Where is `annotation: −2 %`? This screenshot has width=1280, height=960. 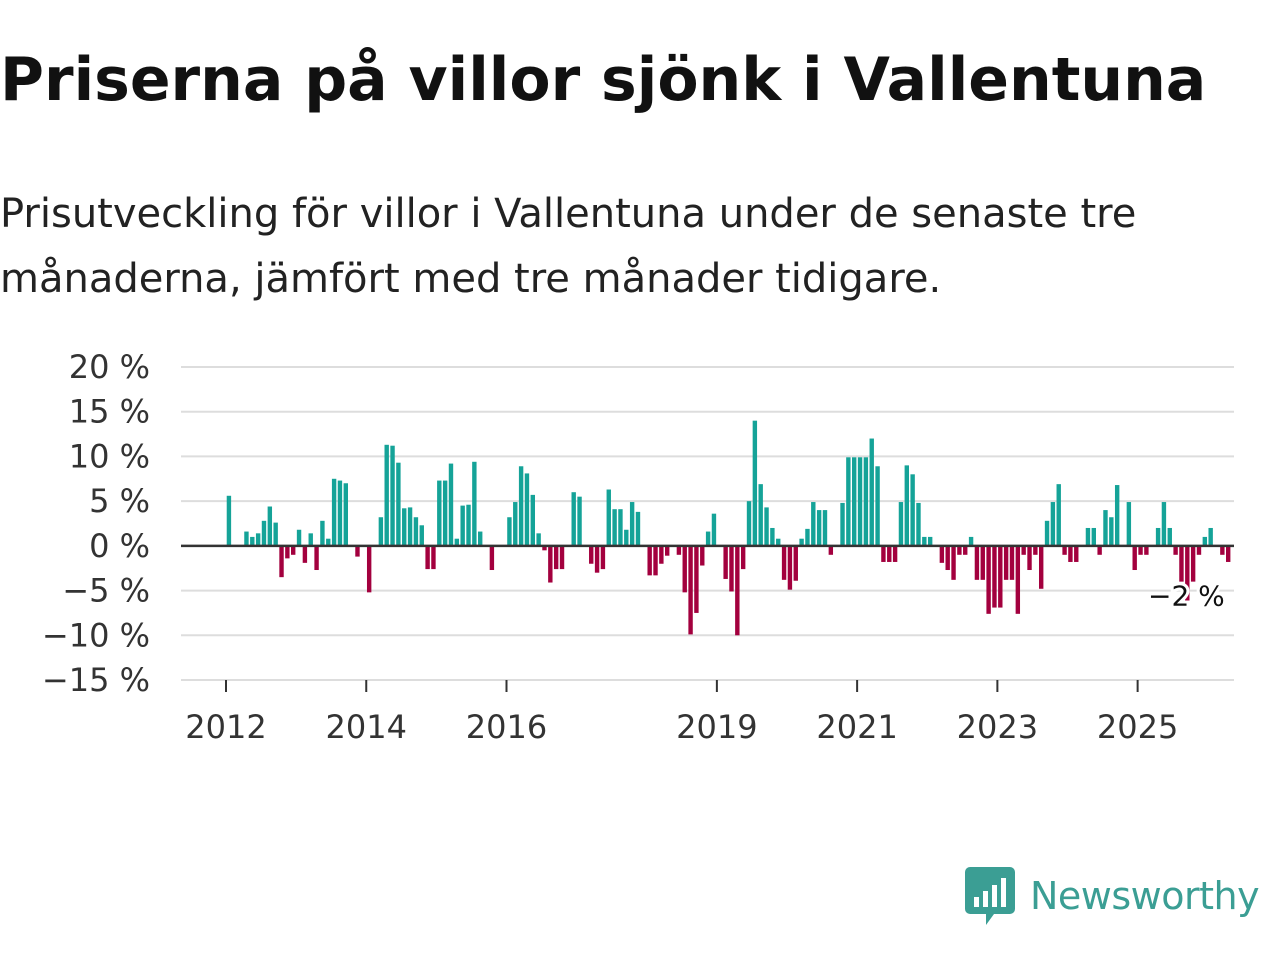
annotation: −2 % is located at coordinates (1186, 596).